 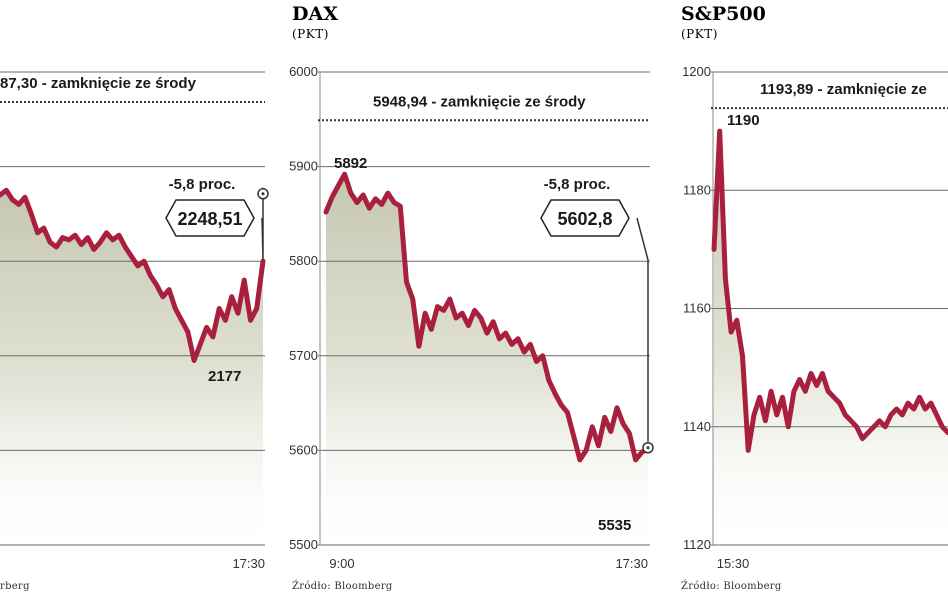 I want to click on y-tick-label: 1160, so click(x=697, y=308).